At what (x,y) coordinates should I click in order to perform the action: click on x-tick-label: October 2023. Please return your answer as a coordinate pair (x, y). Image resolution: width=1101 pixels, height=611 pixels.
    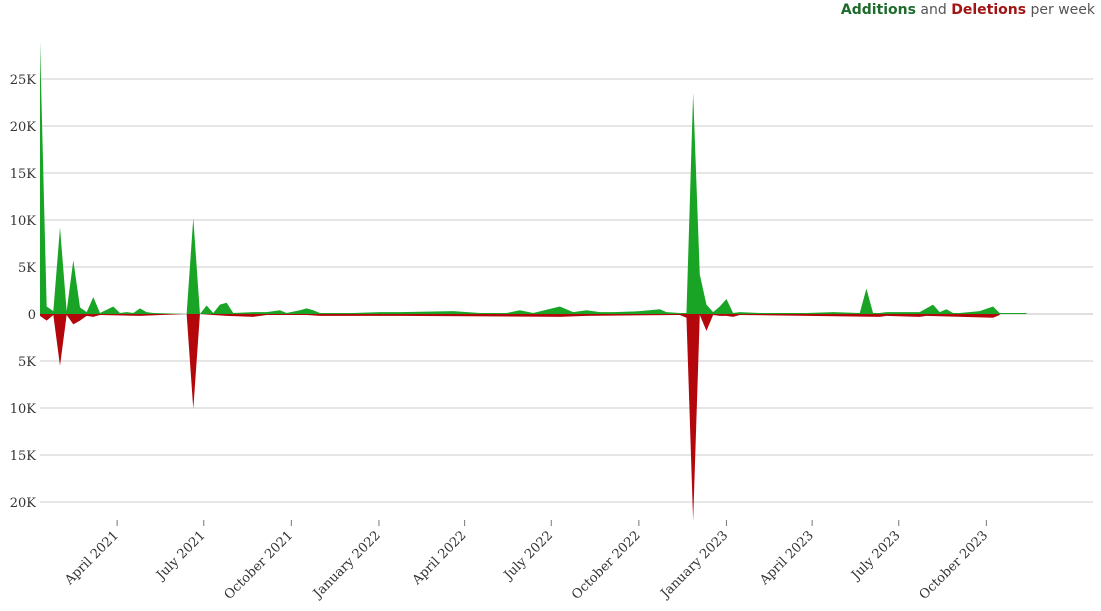
    Looking at the image, I should click on (954, 565).